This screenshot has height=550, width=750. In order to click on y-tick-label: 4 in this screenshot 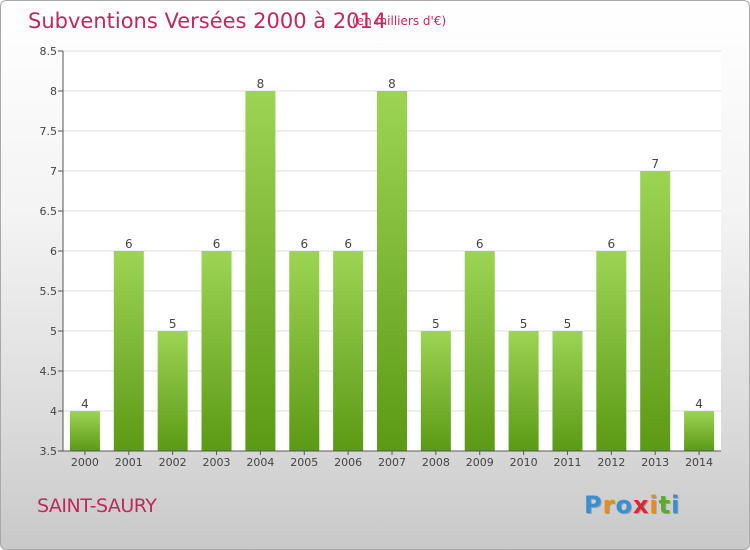, I will do `click(53, 411)`.